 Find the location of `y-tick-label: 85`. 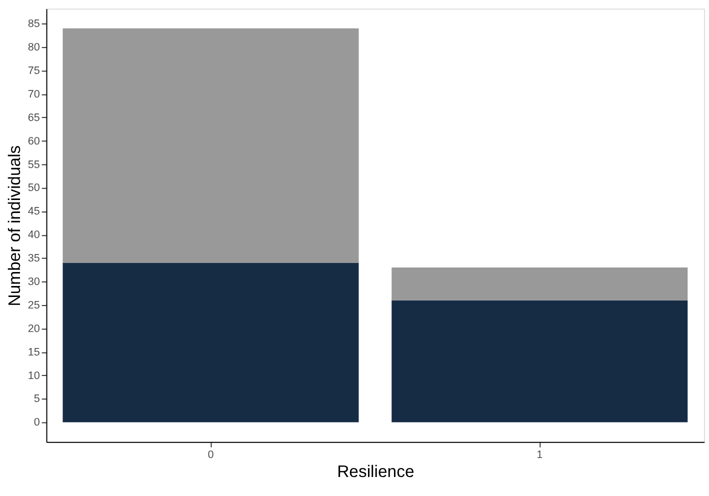

y-tick-label: 85 is located at coordinates (34, 24).